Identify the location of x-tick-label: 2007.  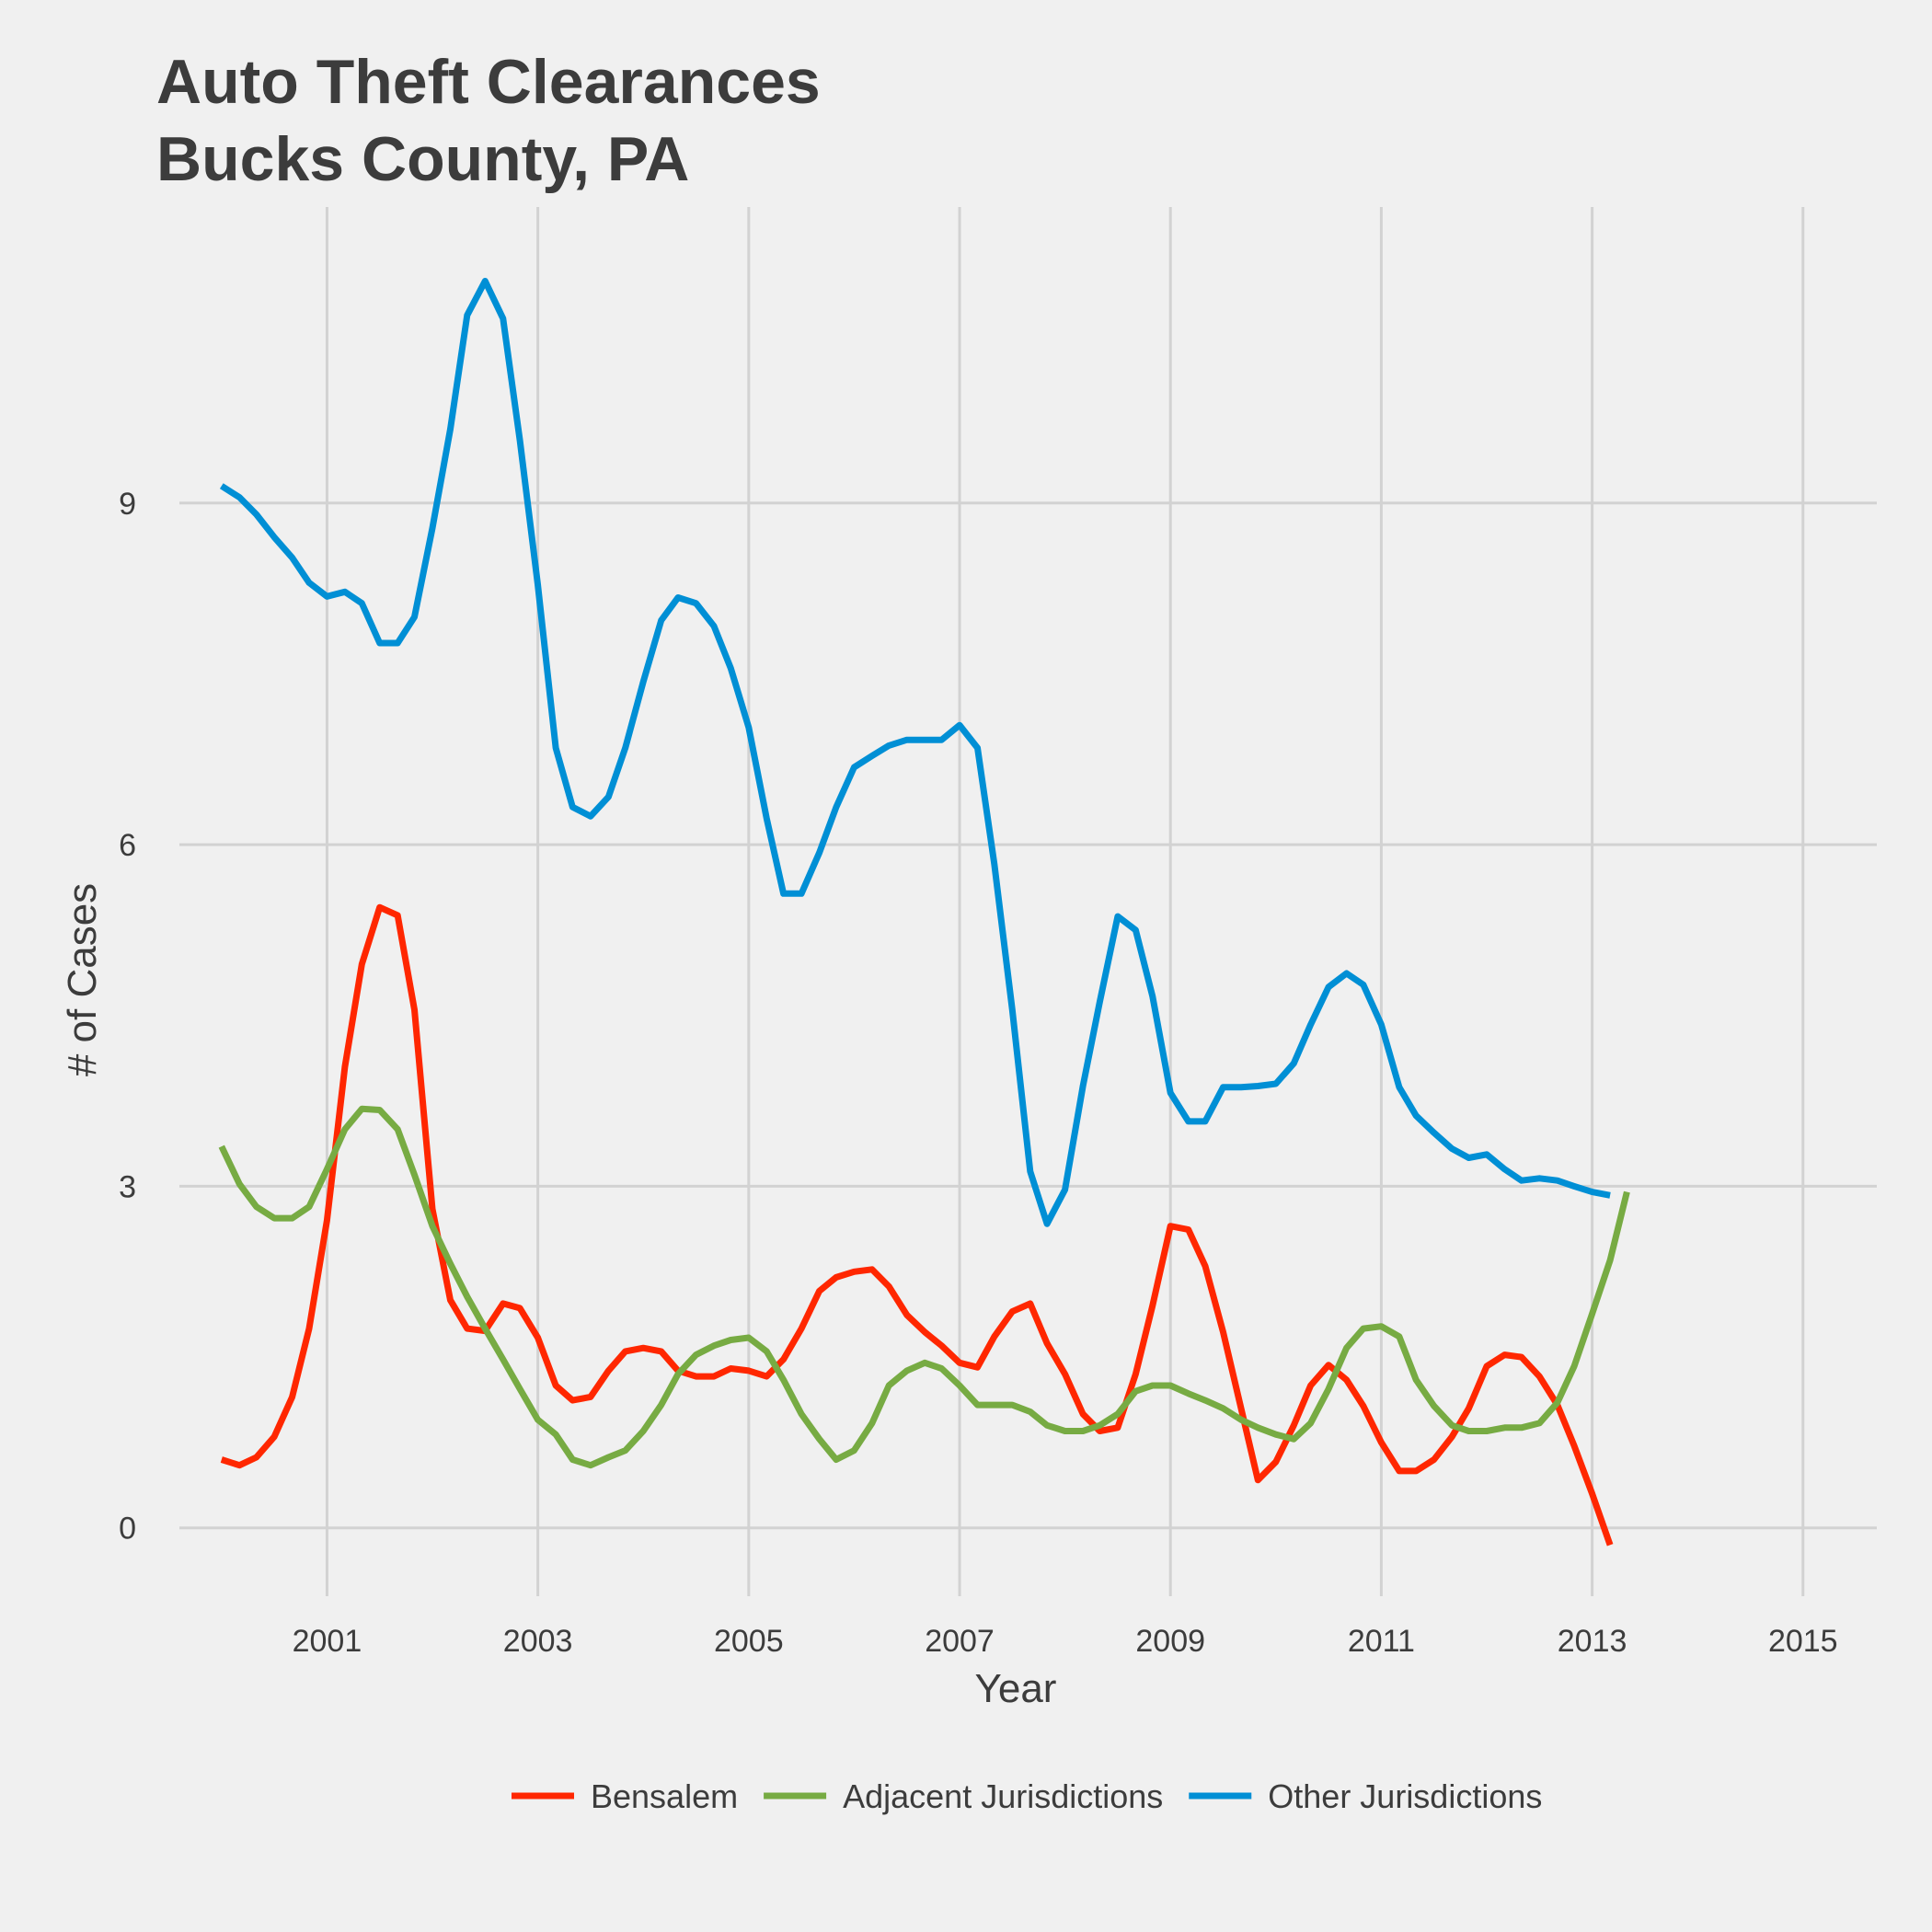
(960, 1641).